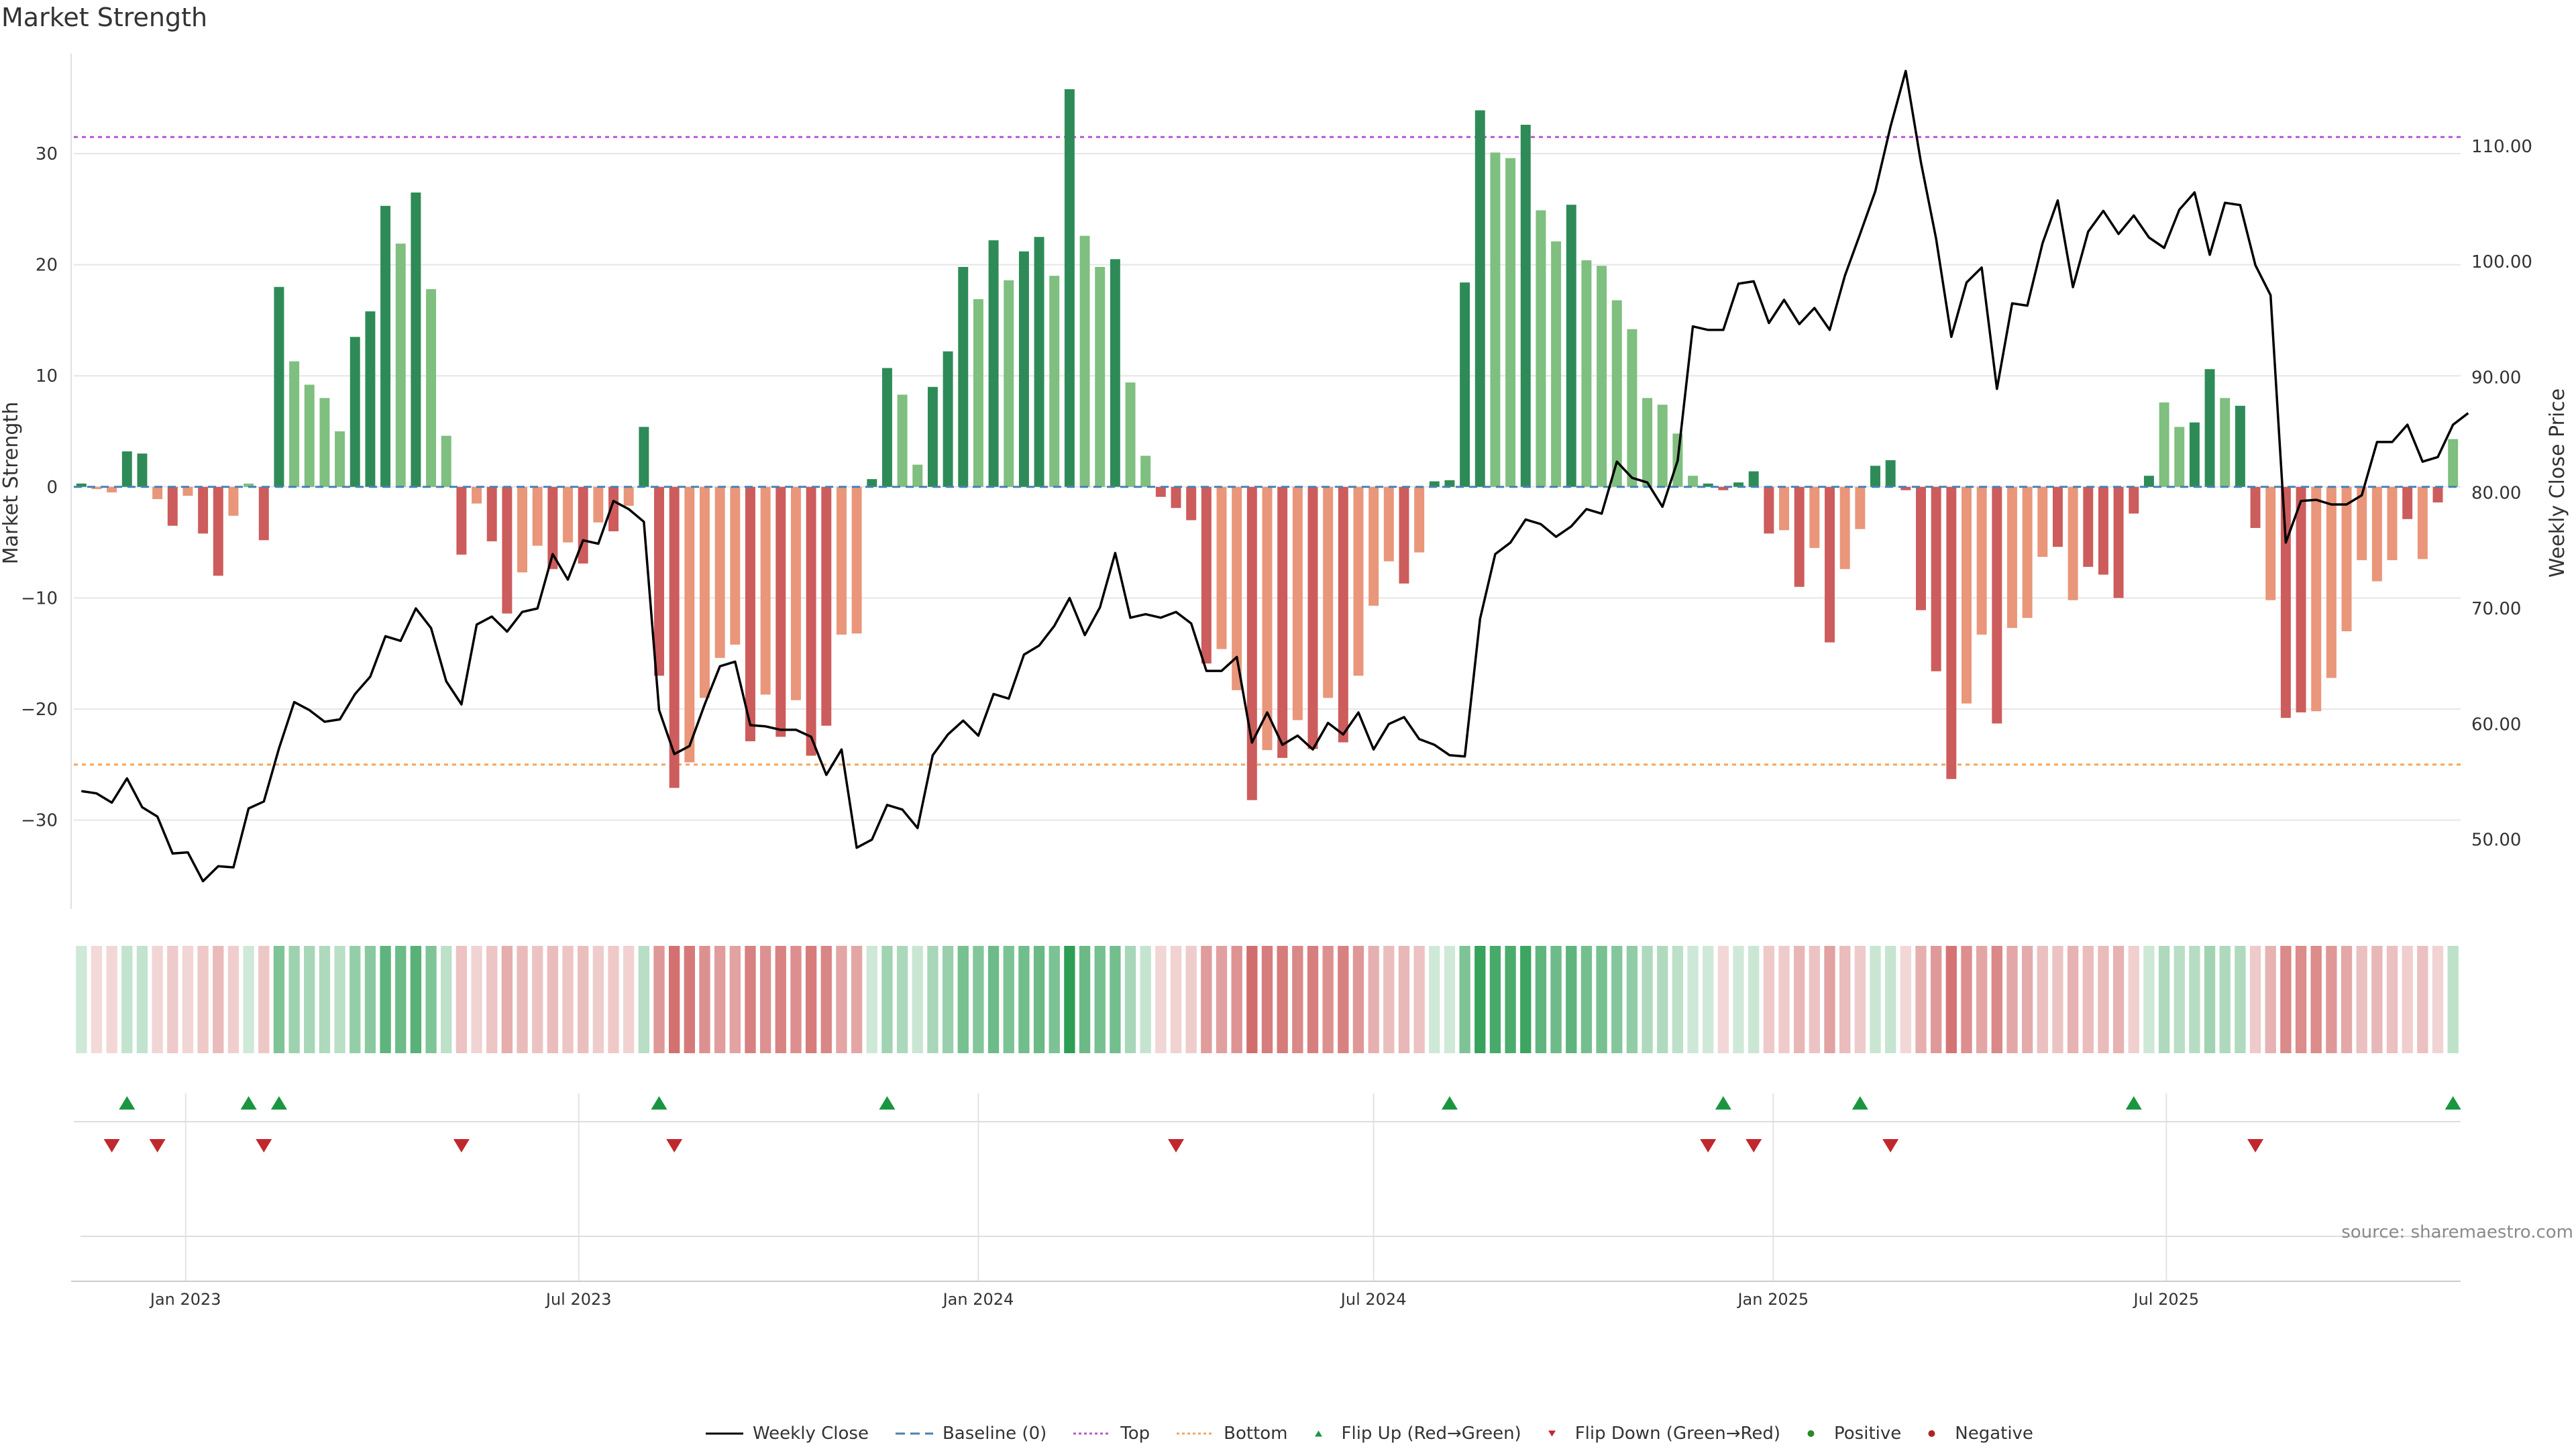 The height and width of the screenshot is (1449, 2576). Describe the element at coordinates (1980, 1434) in the screenshot. I see `legend-item-negative: Negative` at that location.